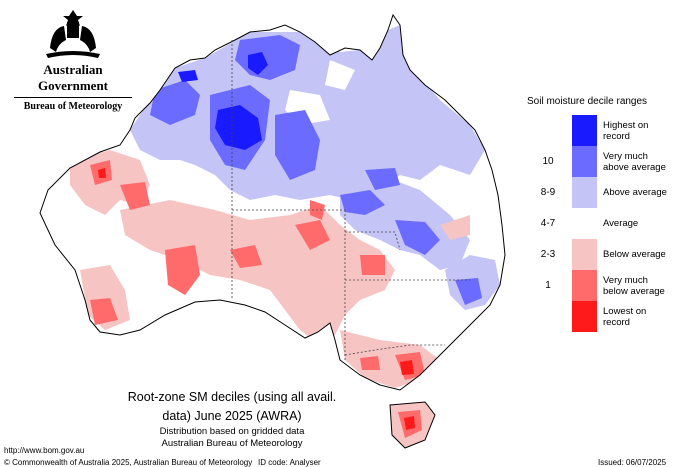 Image resolution: width=680 pixels, height=467 pixels. What do you see at coordinates (73, 77) in the screenshot?
I see `government-title: Australian Government` at bounding box center [73, 77].